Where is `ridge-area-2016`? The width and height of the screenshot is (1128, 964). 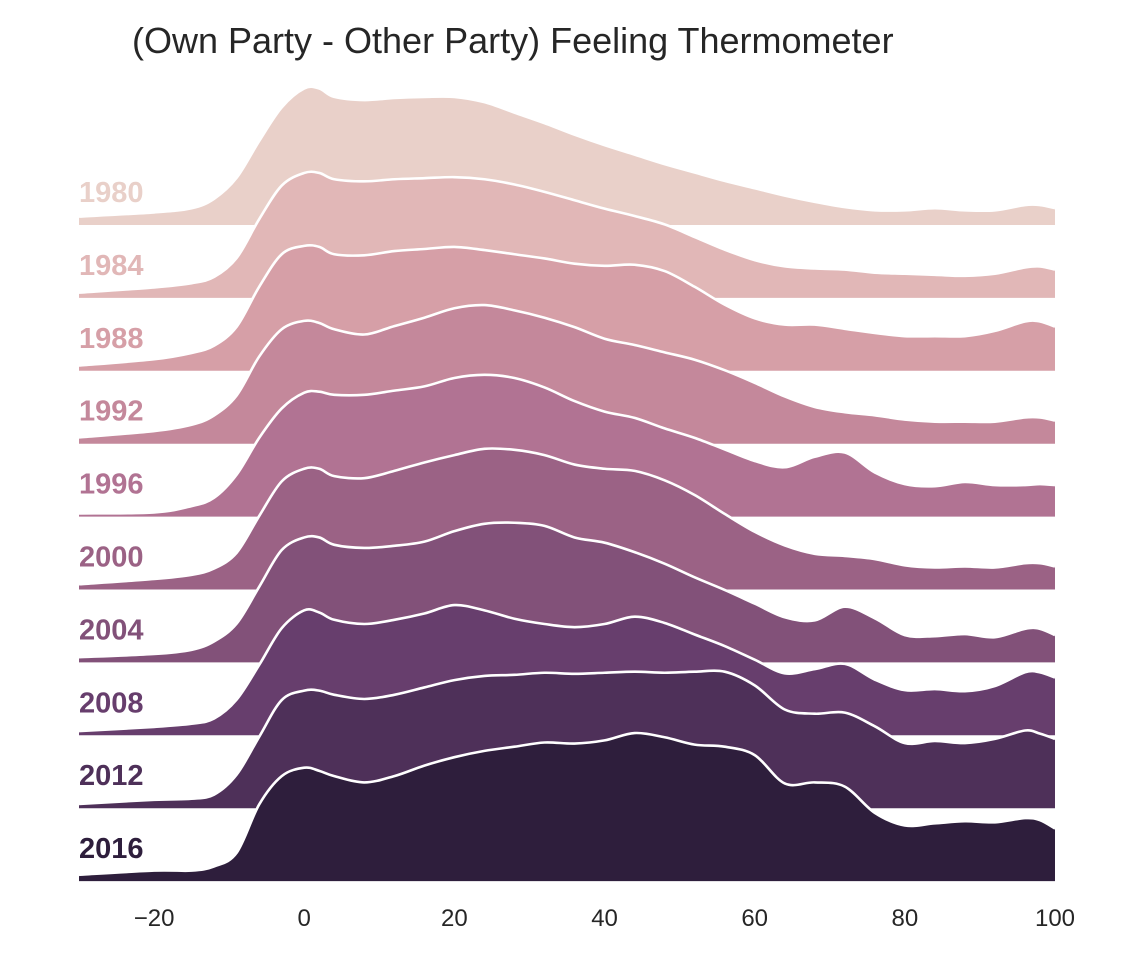
ridge-area-2016 is located at coordinates (567, 807).